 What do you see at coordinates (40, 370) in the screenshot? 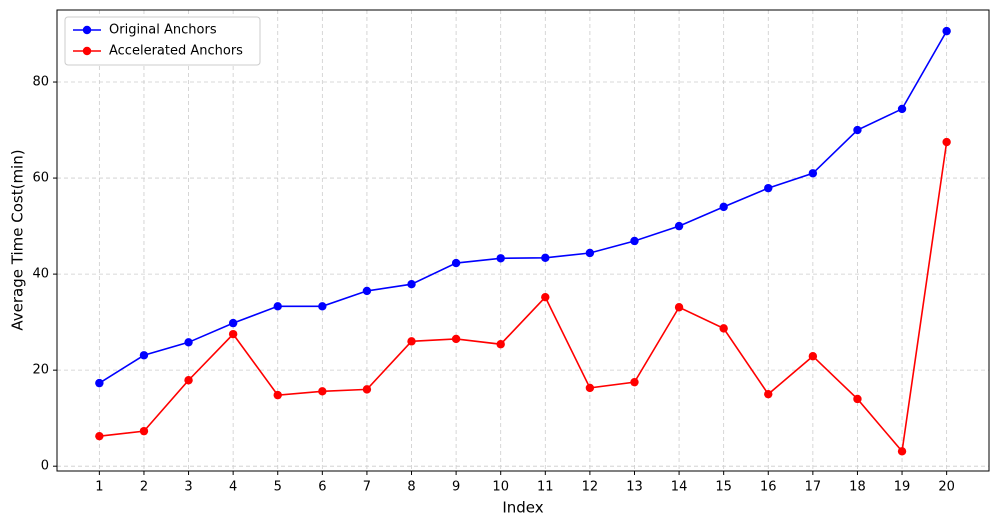
I see `y-tick-label: 20` at bounding box center [40, 370].